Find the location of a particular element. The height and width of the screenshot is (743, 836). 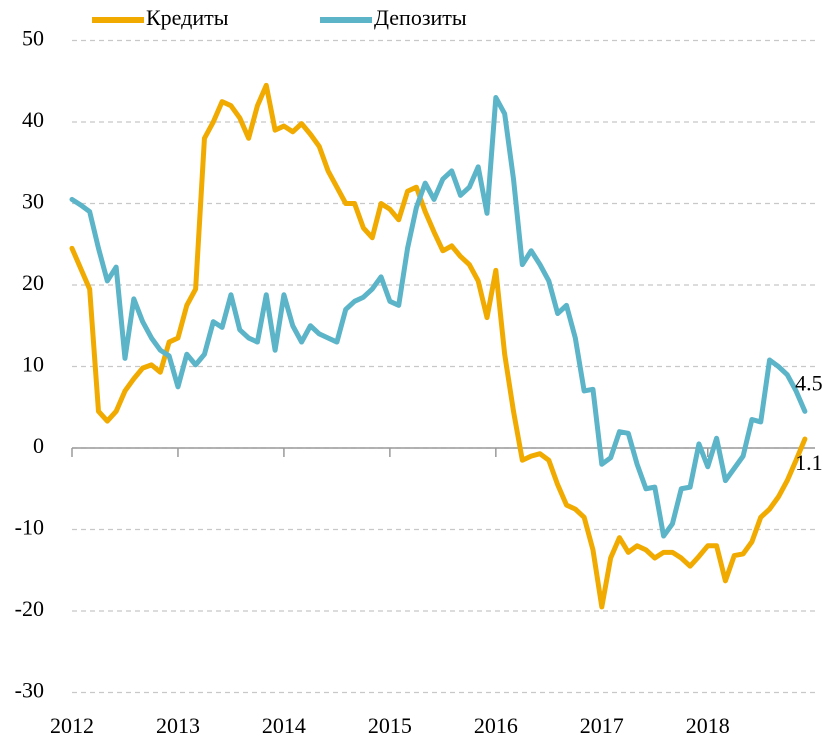

x-tick-label: 2013 is located at coordinates (178, 725).